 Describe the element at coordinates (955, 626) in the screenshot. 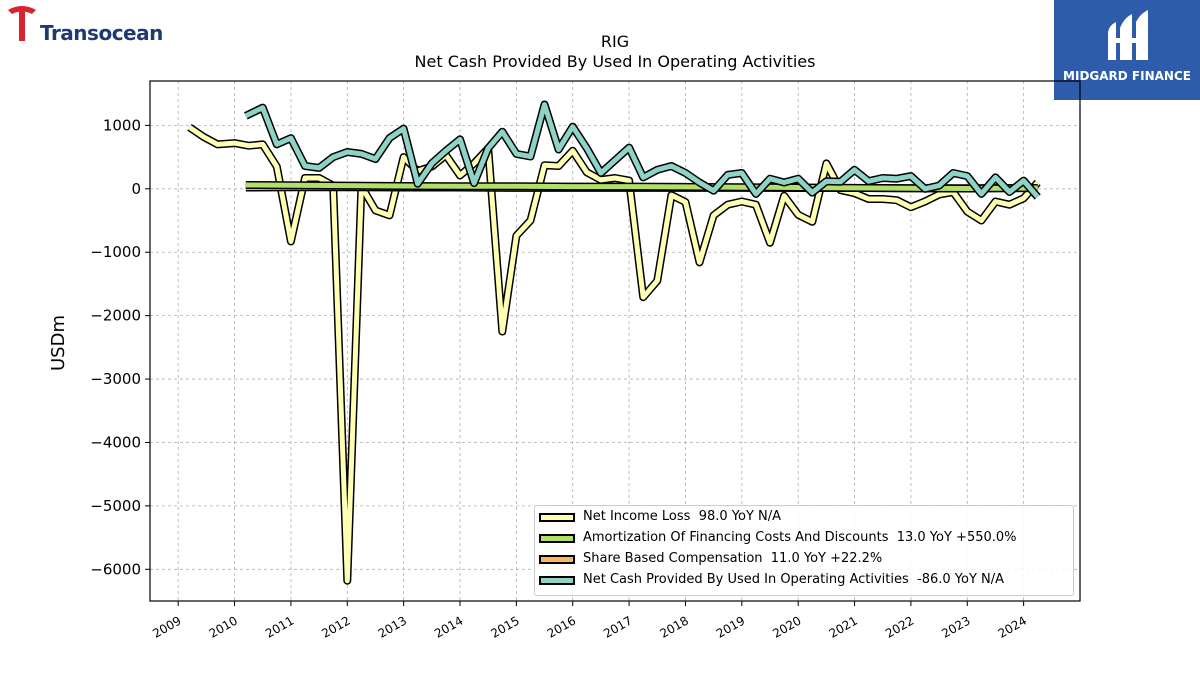

I see `x-tick-label: 2023` at that location.